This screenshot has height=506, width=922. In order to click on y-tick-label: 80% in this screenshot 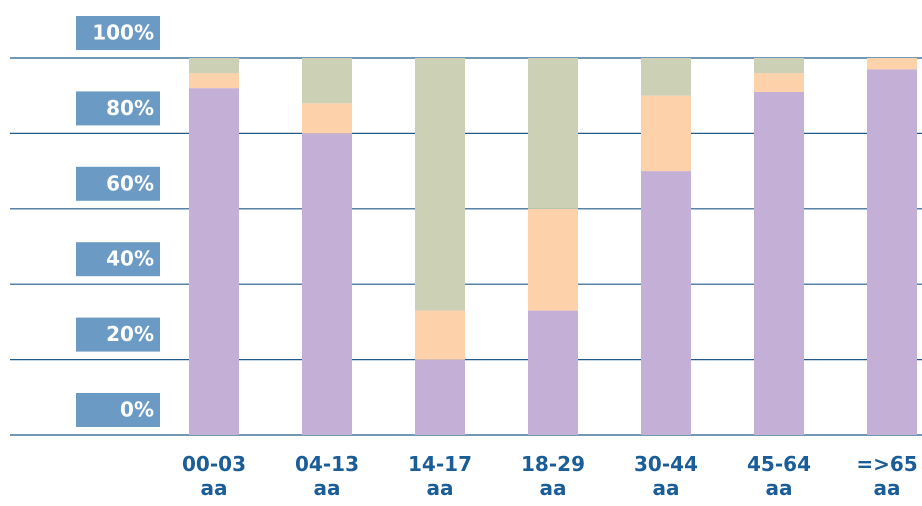, I will do `click(130, 108)`.